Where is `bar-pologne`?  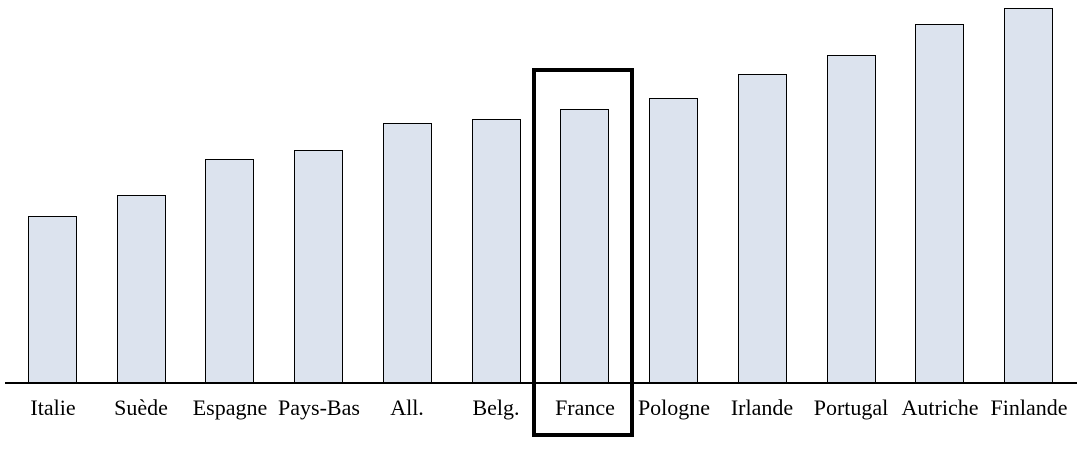
bar-pologne is located at coordinates (673, 240).